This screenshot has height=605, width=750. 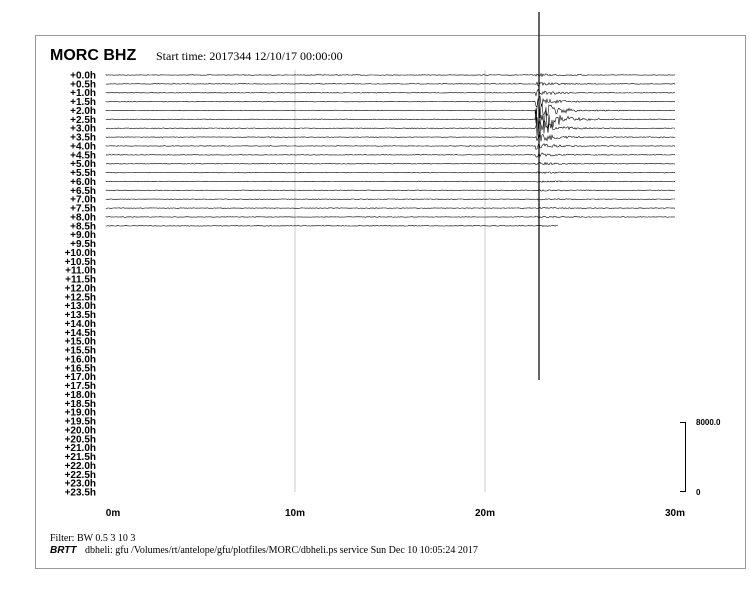 I want to click on row-label: +10.0h, so click(x=80, y=253).